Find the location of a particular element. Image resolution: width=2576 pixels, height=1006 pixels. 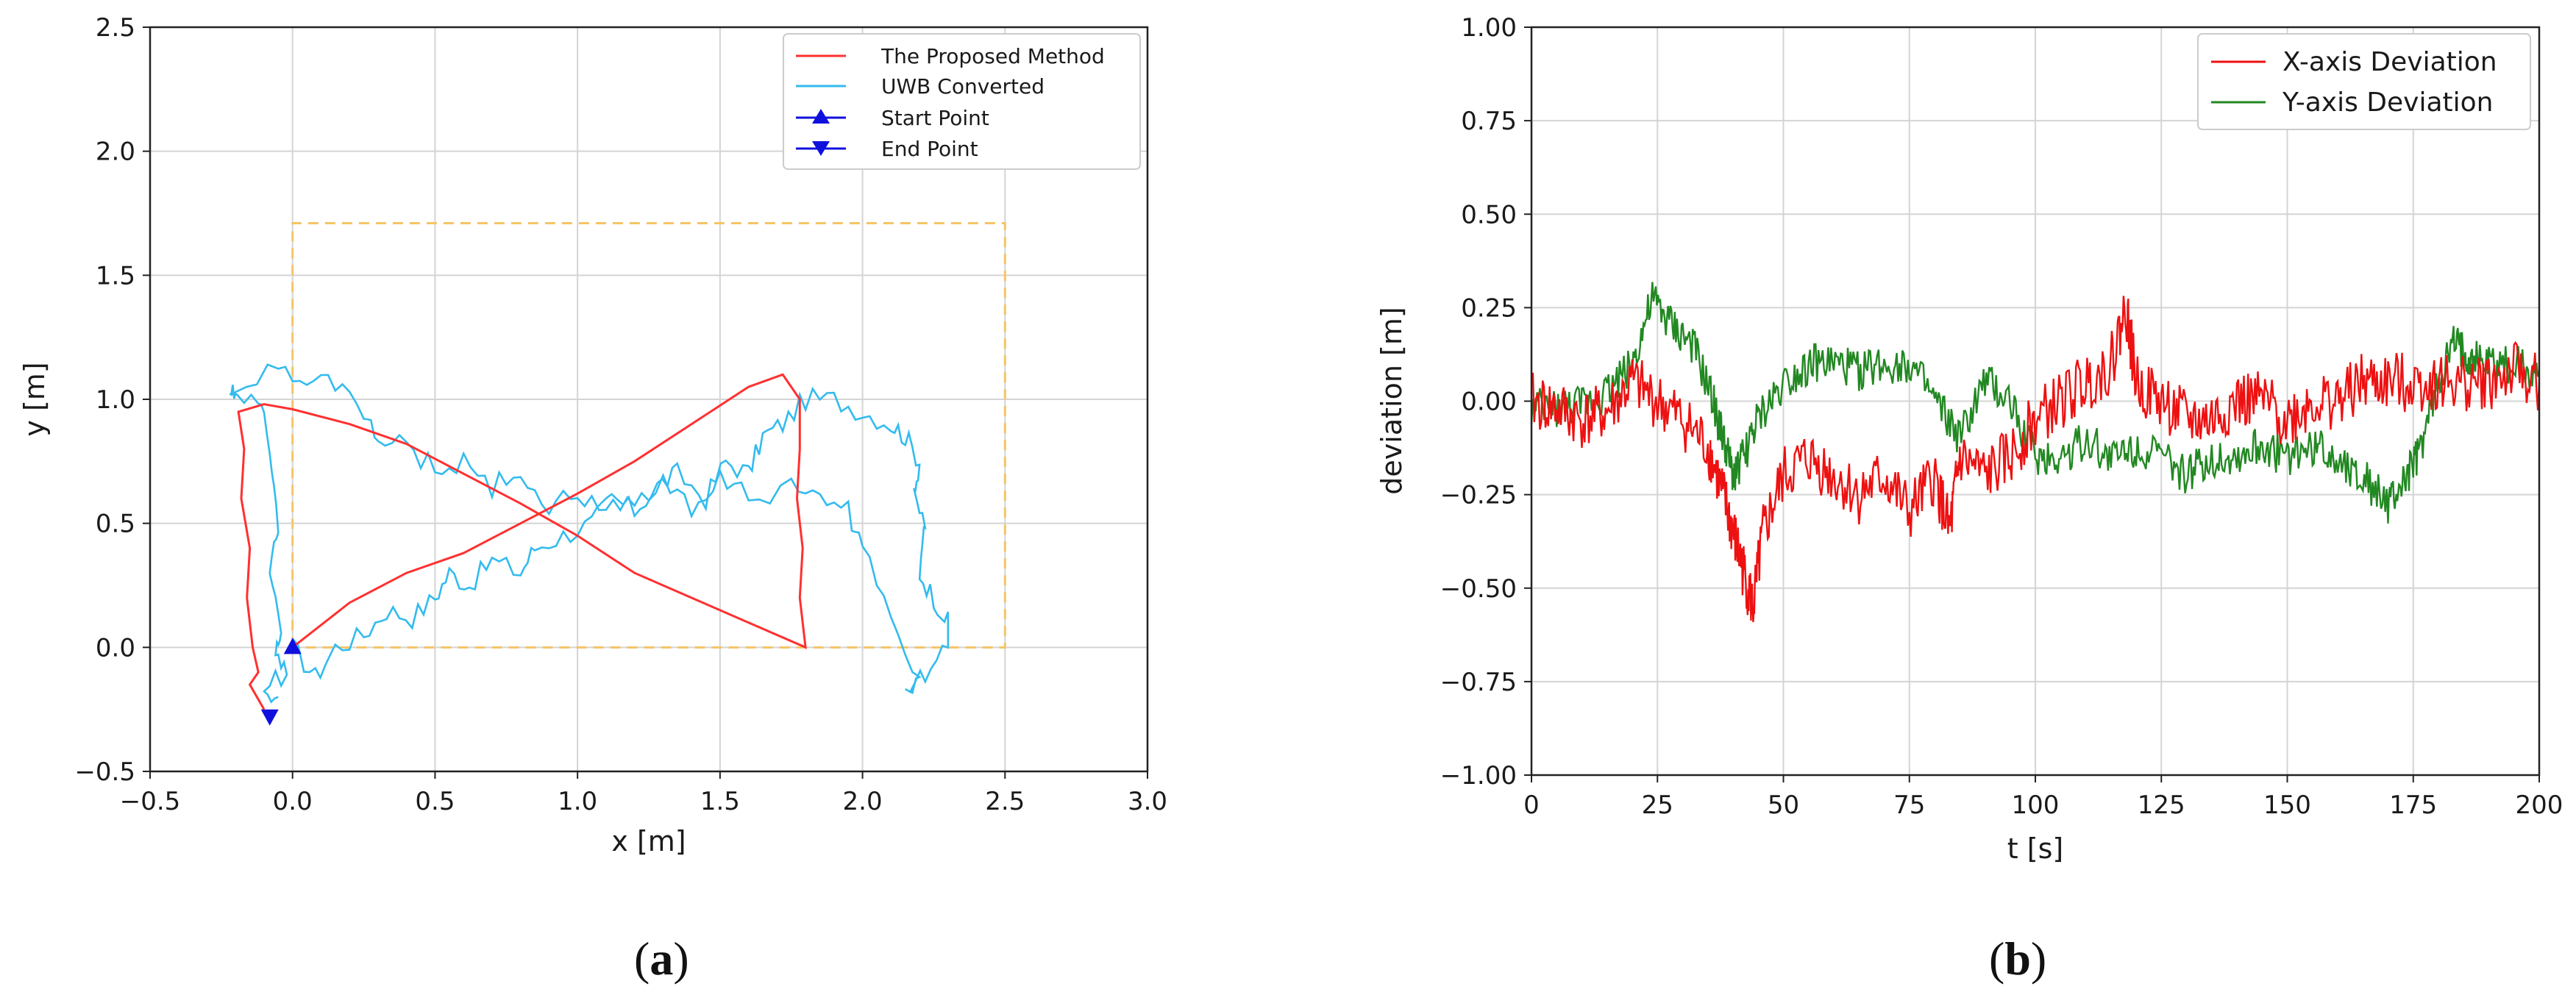

a-xtick-label: 1.5 is located at coordinates (720, 802).